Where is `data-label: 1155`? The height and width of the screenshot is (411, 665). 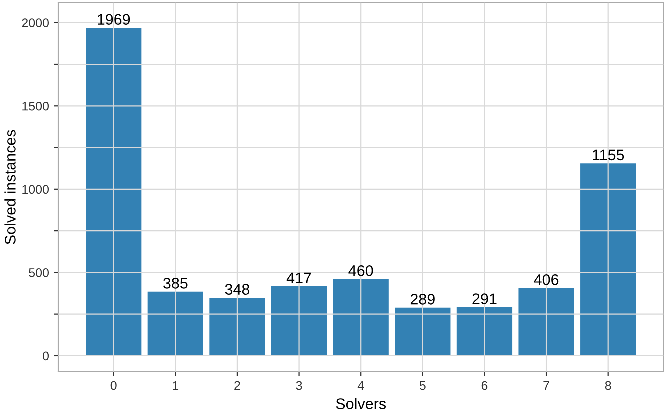
data-label: 1155 is located at coordinates (608, 155).